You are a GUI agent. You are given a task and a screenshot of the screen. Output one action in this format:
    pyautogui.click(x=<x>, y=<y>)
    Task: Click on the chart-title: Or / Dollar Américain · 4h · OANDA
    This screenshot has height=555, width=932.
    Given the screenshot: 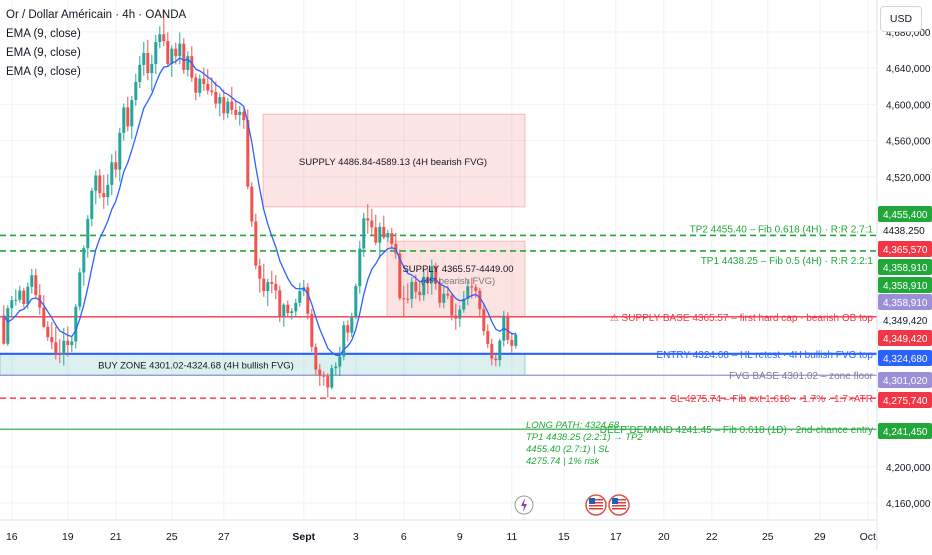 What is the action you would take?
    pyautogui.click(x=96, y=15)
    